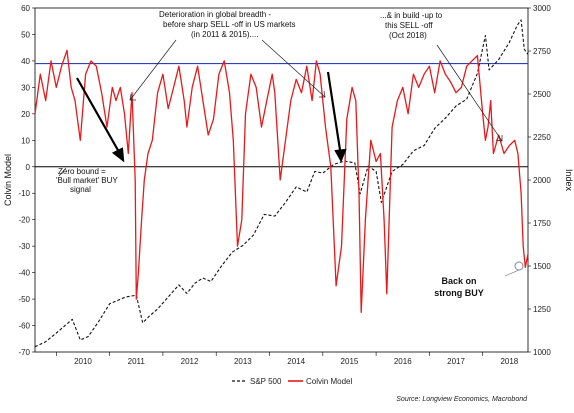 The image size is (574, 413). What do you see at coordinates (542, 94) in the screenshot?
I see `right-tick-label: 2500` at bounding box center [542, 94].